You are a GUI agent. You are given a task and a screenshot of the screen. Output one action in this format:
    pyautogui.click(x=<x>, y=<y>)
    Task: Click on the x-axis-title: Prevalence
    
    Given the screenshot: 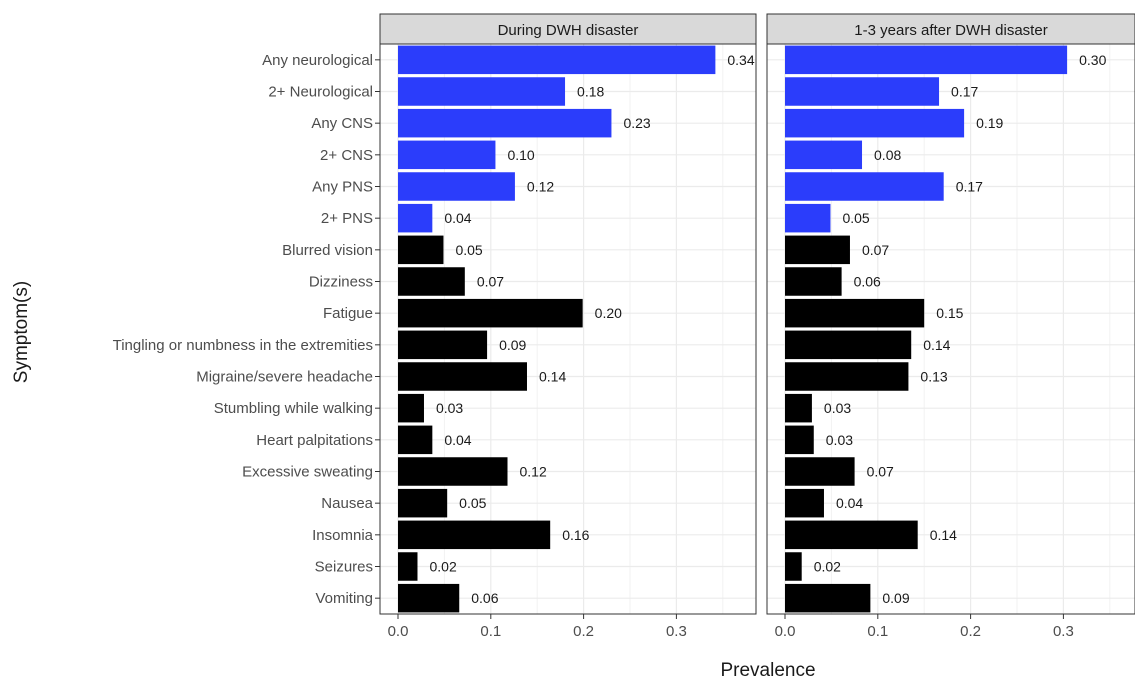 What is the action you would take?
    pyautogui.click(x=767, y=670)
    